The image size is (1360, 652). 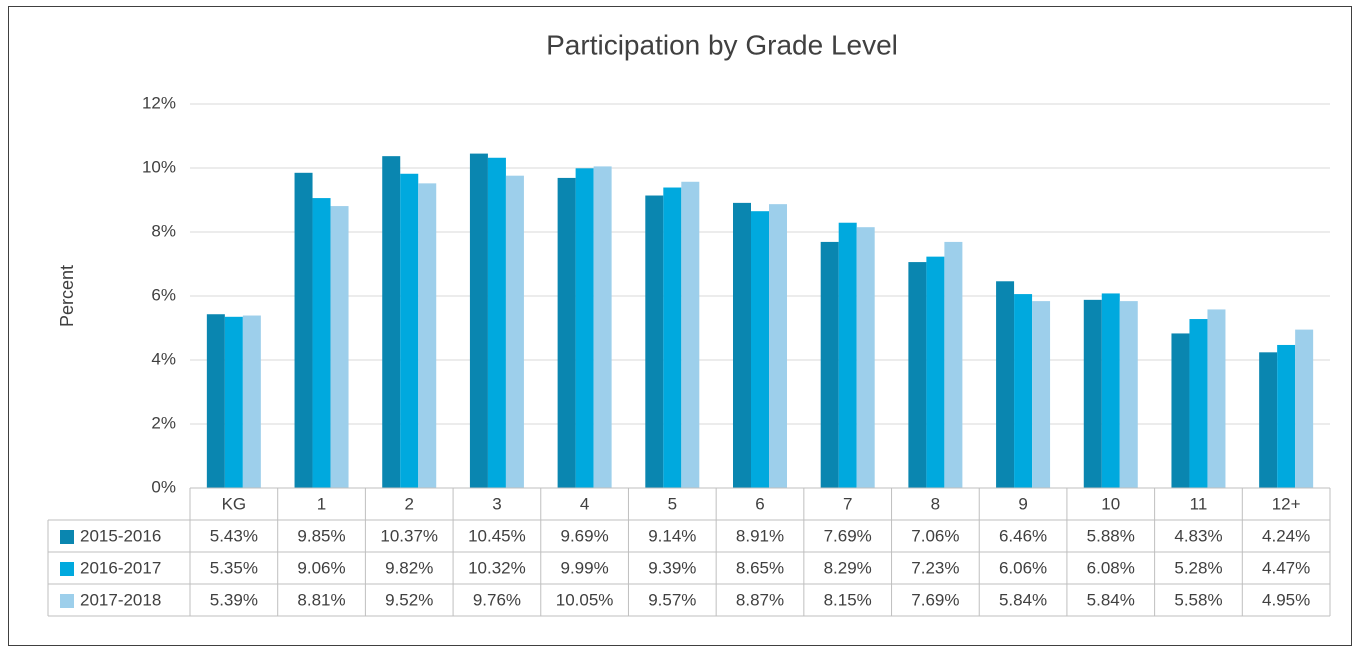 What do you see at coordinates (1198, 535) in the screenshot?
I see `table-cell: 4.83%` at bounding box center [1198, 535].